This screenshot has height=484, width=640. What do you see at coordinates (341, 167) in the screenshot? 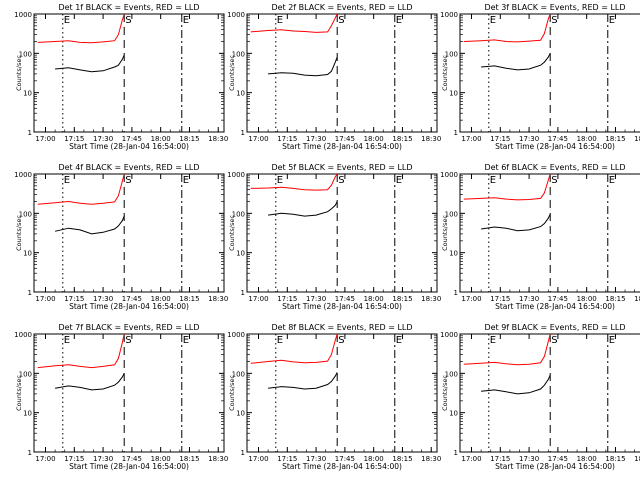
I see `panel-title: Det 5f BLACK = Events, RED = LLD` at bounding box center [341, 167].